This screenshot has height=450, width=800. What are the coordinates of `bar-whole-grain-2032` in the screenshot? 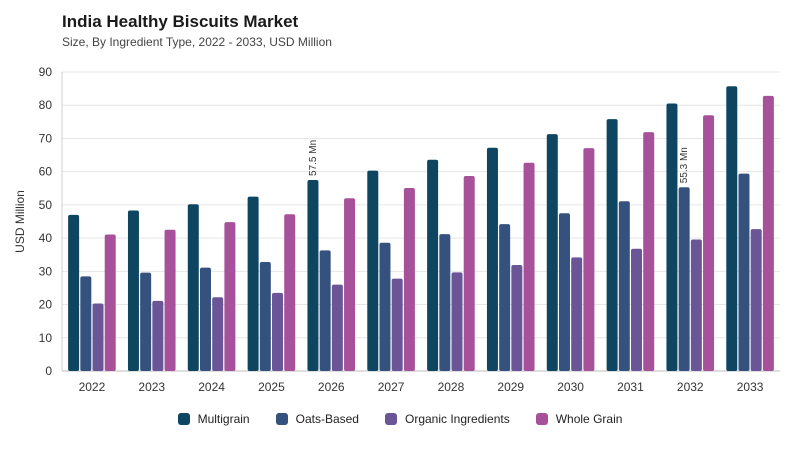 It's located at (709, 243).